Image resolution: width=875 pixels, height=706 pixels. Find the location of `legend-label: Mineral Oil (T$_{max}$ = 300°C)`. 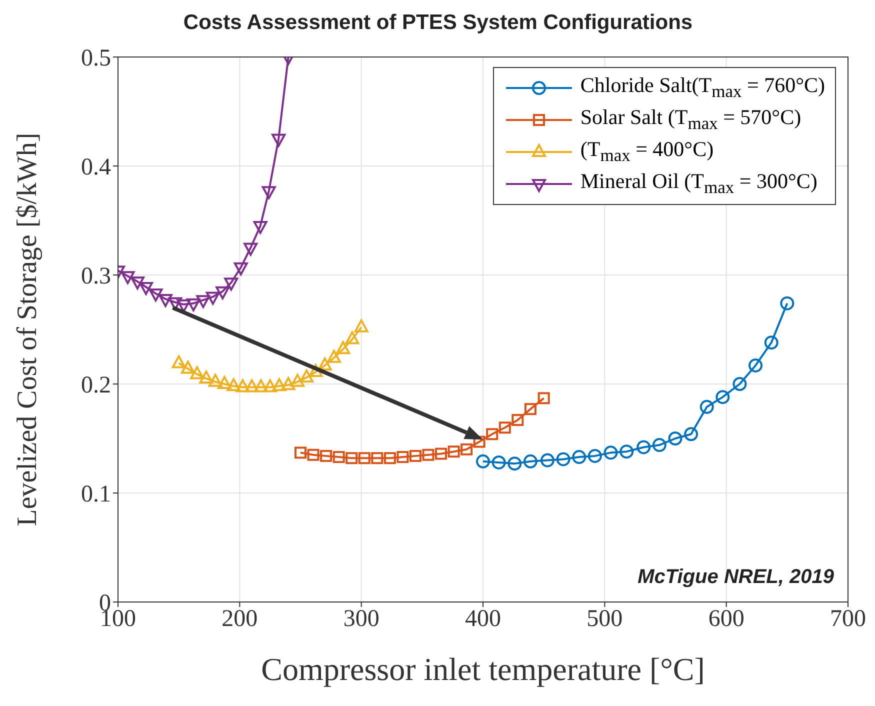

legend-label: Mineral Oil (T$_{max}$ = 300°C) is located at coordinates (699, 184).